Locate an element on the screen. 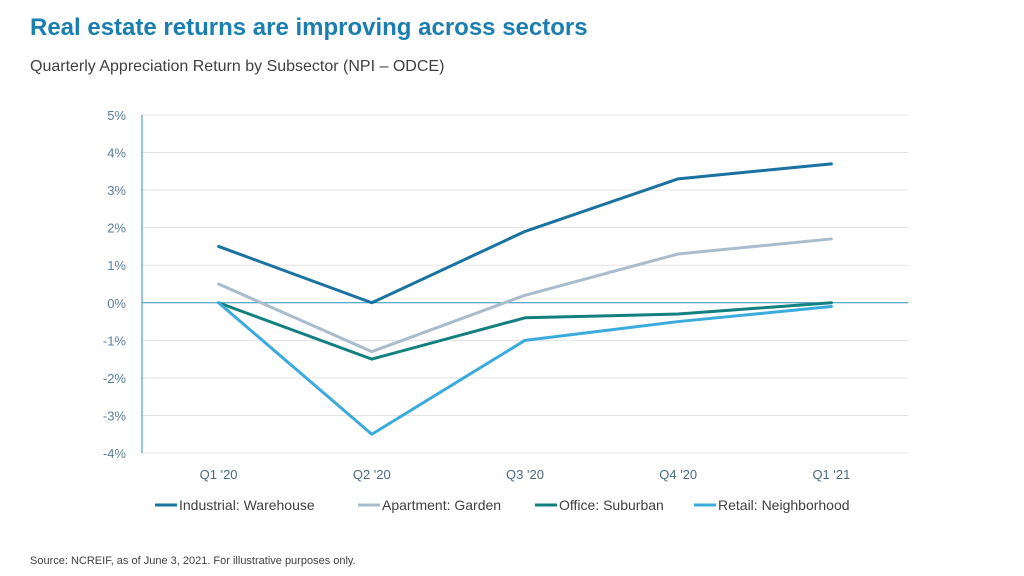  x-tick-label: Q3 '20 is located at coordinates (525, 474).